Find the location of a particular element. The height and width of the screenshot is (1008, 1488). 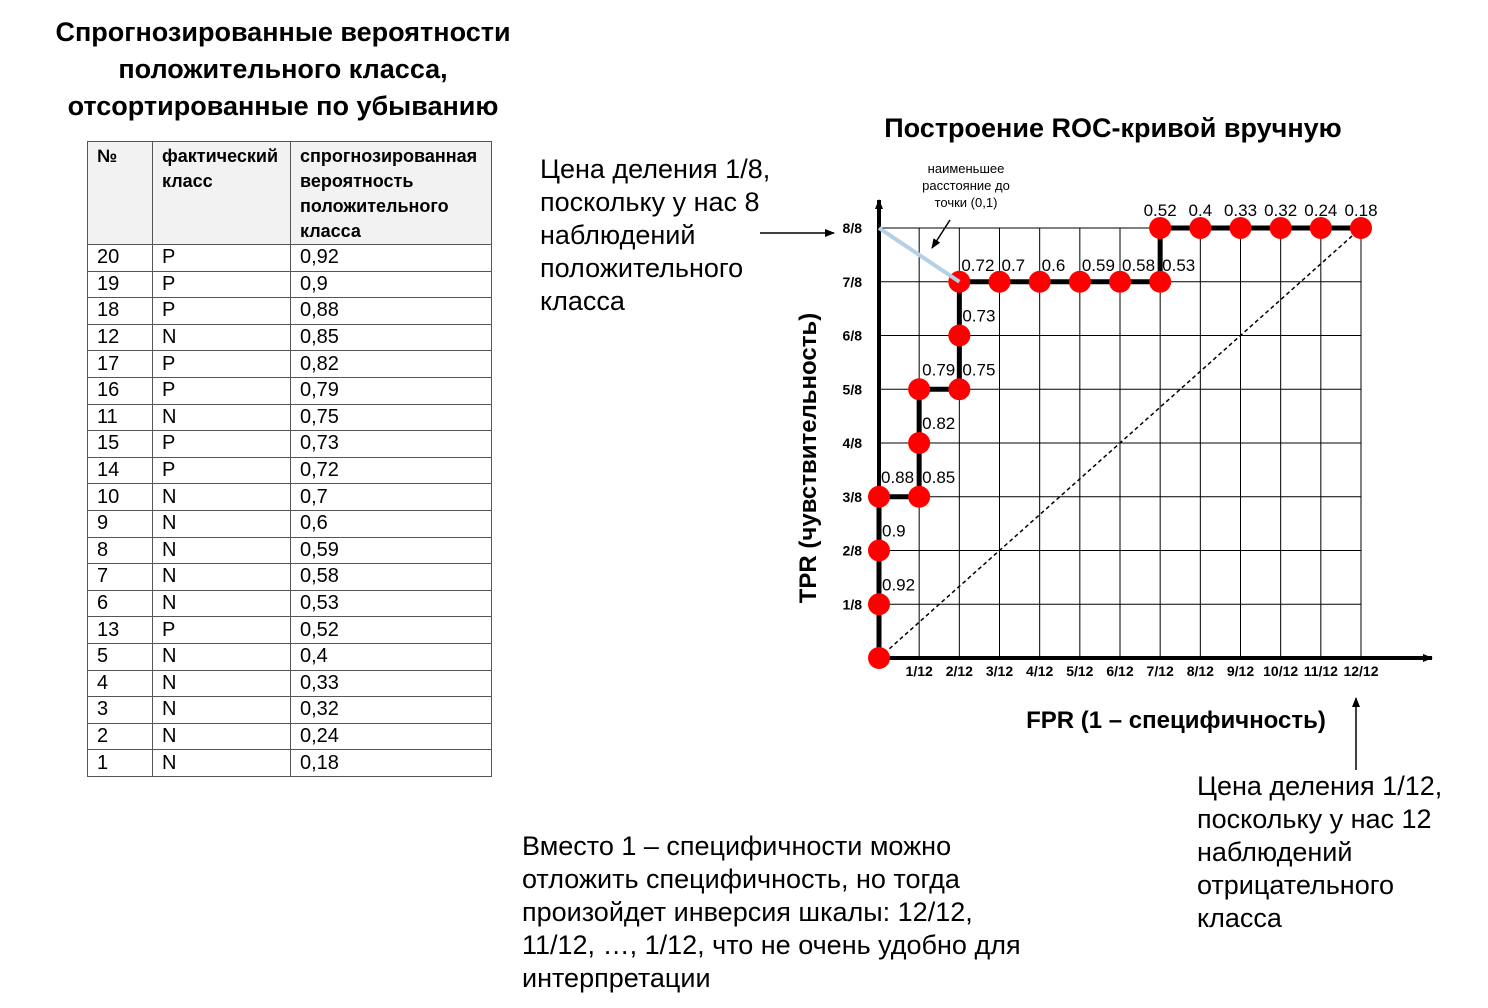

x-tick-label: 8/12 is located at coordinates (1200, 671).